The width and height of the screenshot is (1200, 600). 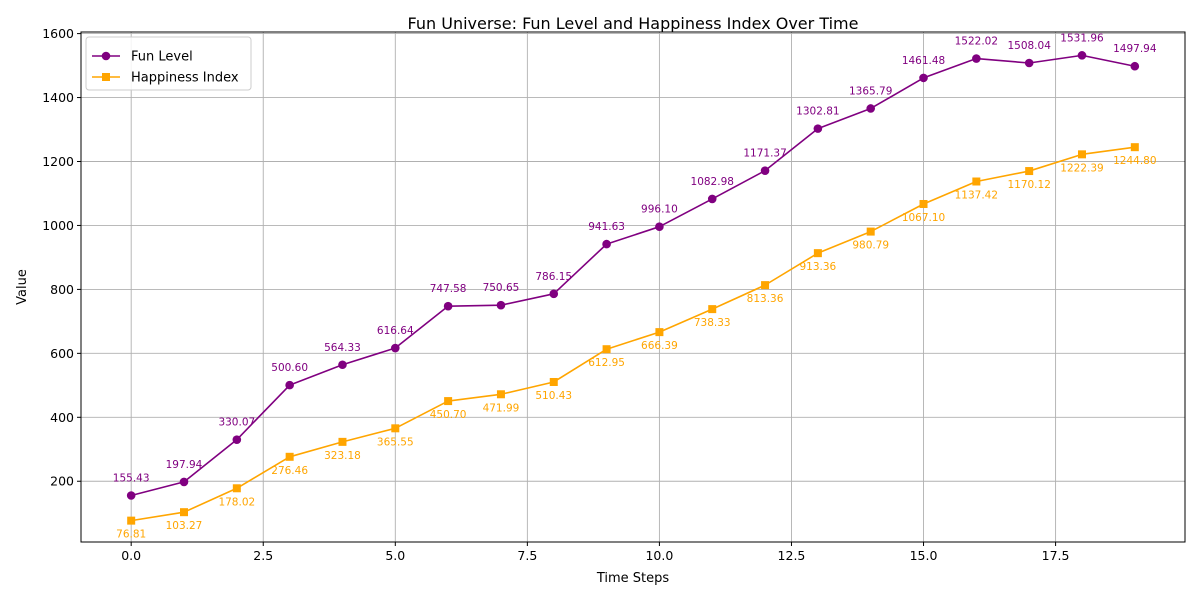 I want to click on happiness-index-data-label: 1137.42, so click(x=976, y=196).